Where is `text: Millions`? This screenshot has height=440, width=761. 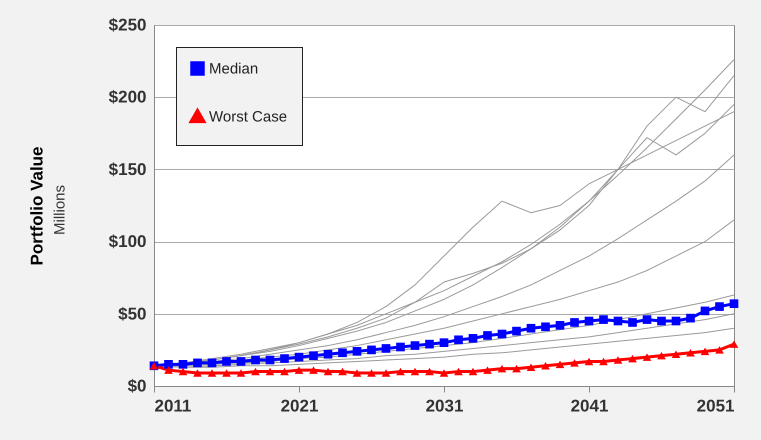
text: Millions is located at coordinates (60, 210).